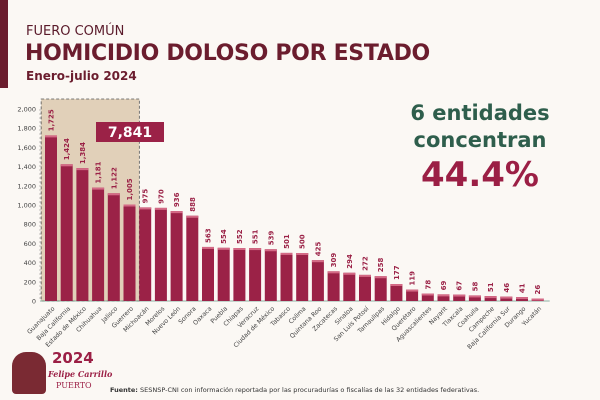 Image resolution: width=600 pixels, height=400 pixels. I want to click on data-label: 258, so click(381, 264).